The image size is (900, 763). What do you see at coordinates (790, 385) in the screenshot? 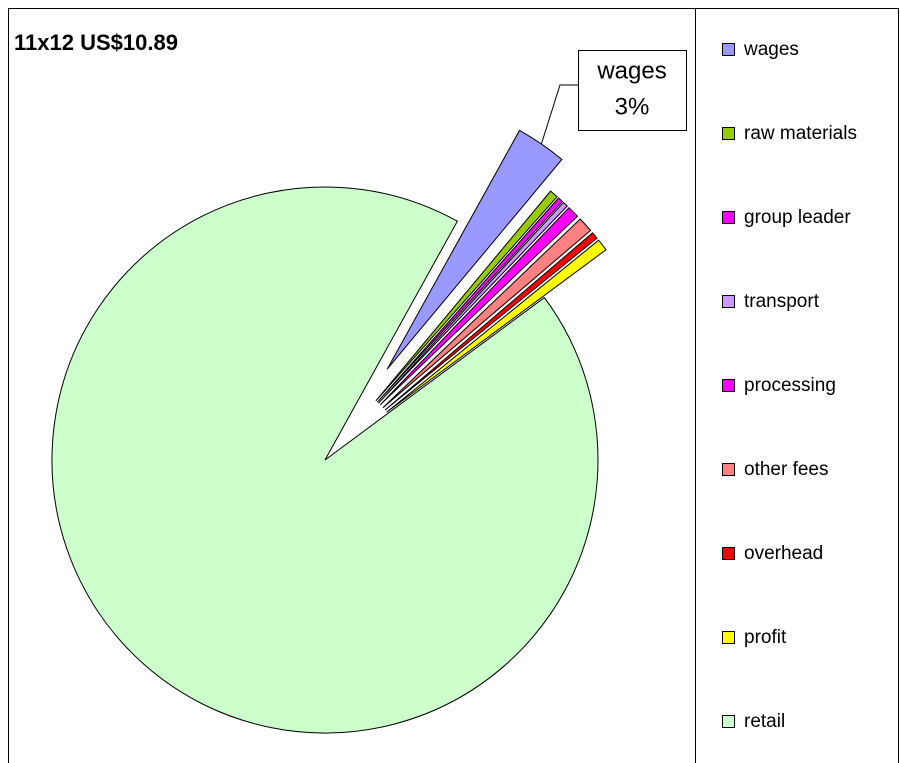
I see `legend-label: processing` at bounding box center [790, 385].